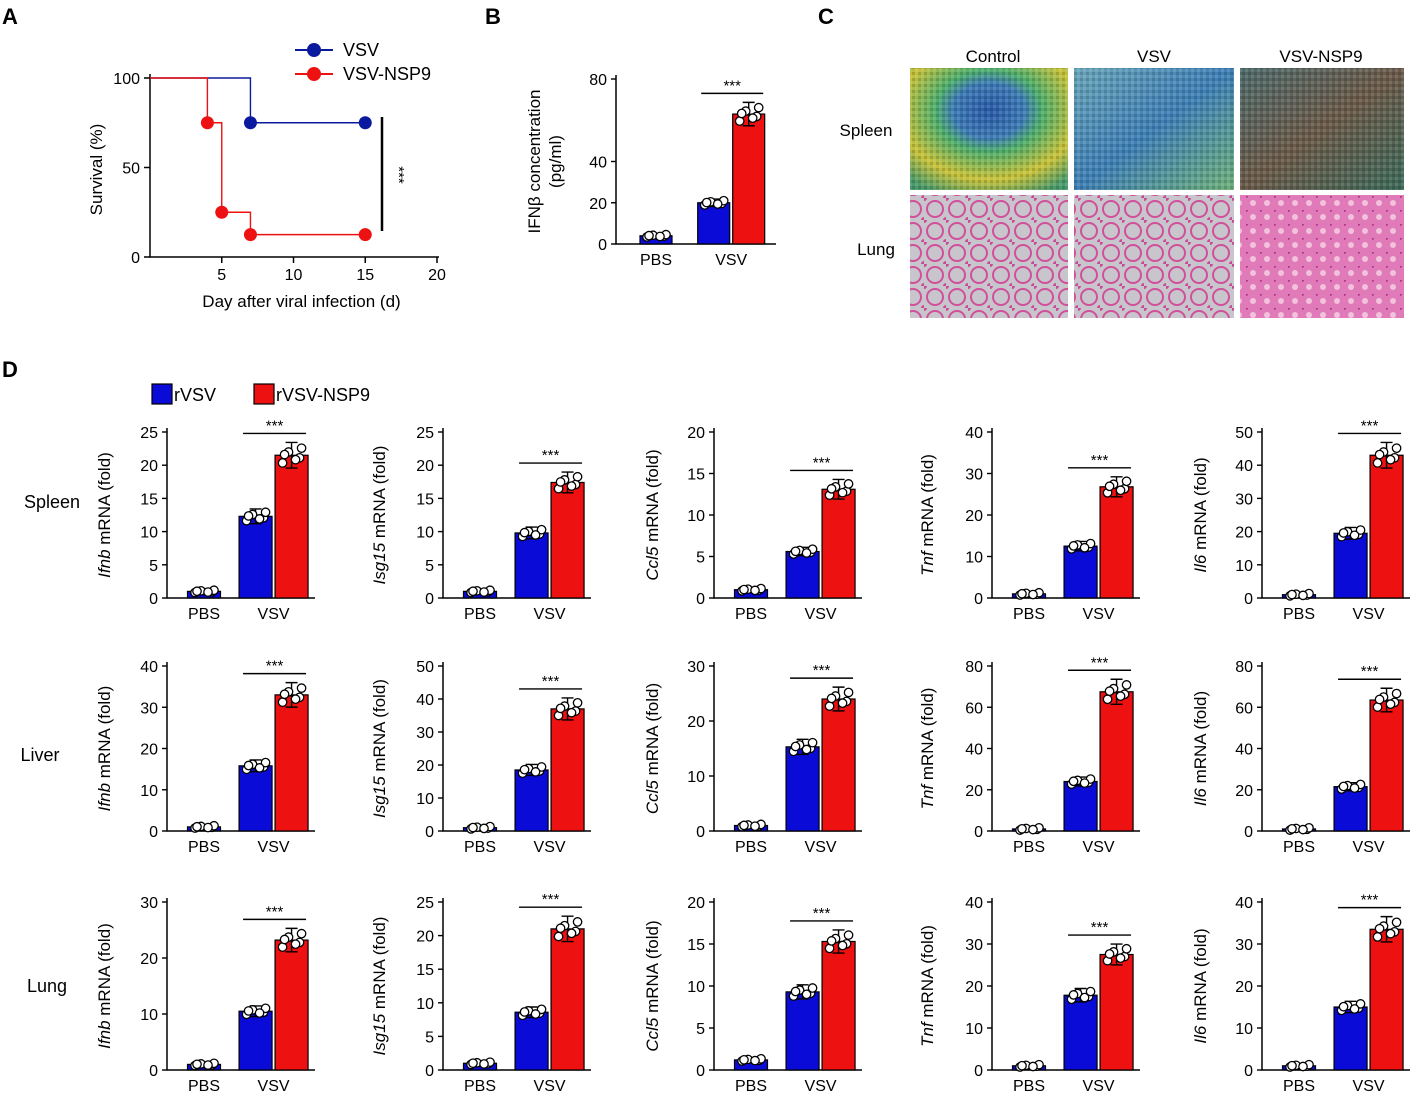 This screenshot has width=1418, height=1103. I want to click on chart-d-lung-tnf: 0 10 20 30 40 PBS VSV Tnf mRNA (fold) ***, so click(1029, 995).